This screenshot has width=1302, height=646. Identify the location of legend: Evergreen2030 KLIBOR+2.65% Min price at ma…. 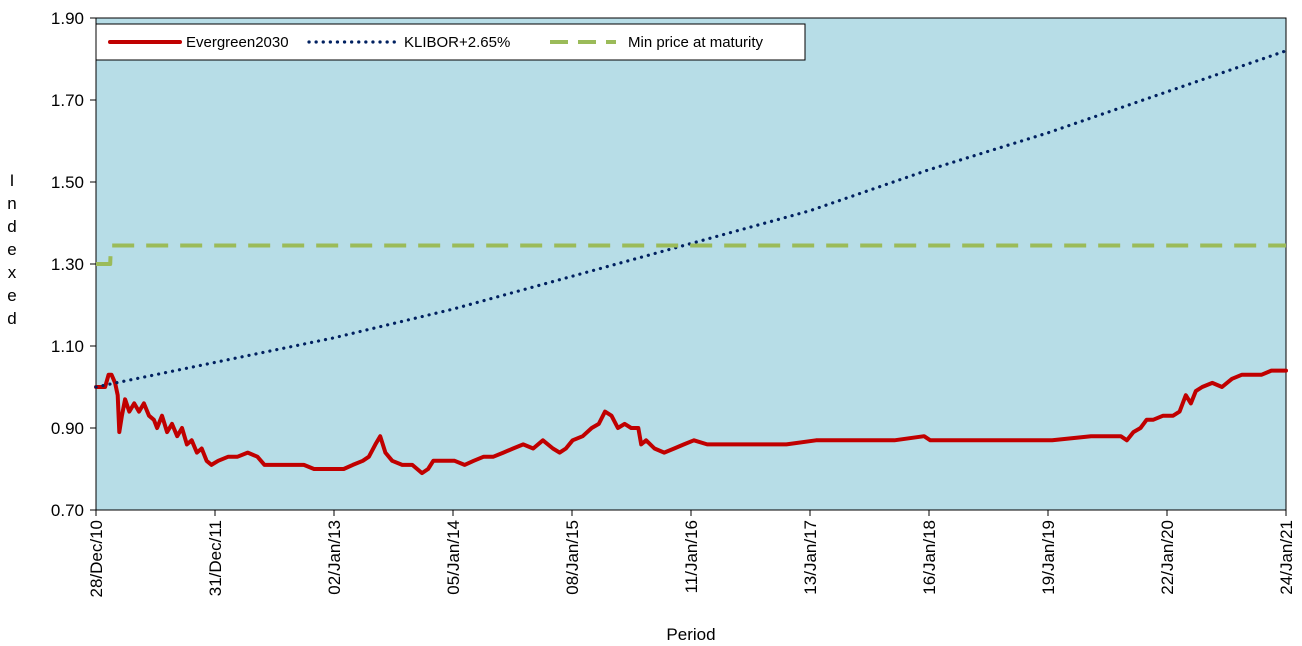
(450, 42).